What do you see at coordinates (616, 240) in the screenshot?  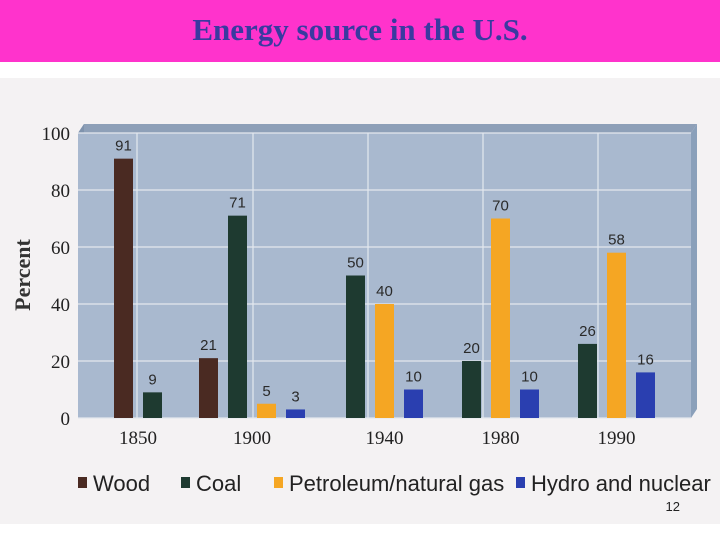 I see `data-label: 58` at bounding box center [616, 240].